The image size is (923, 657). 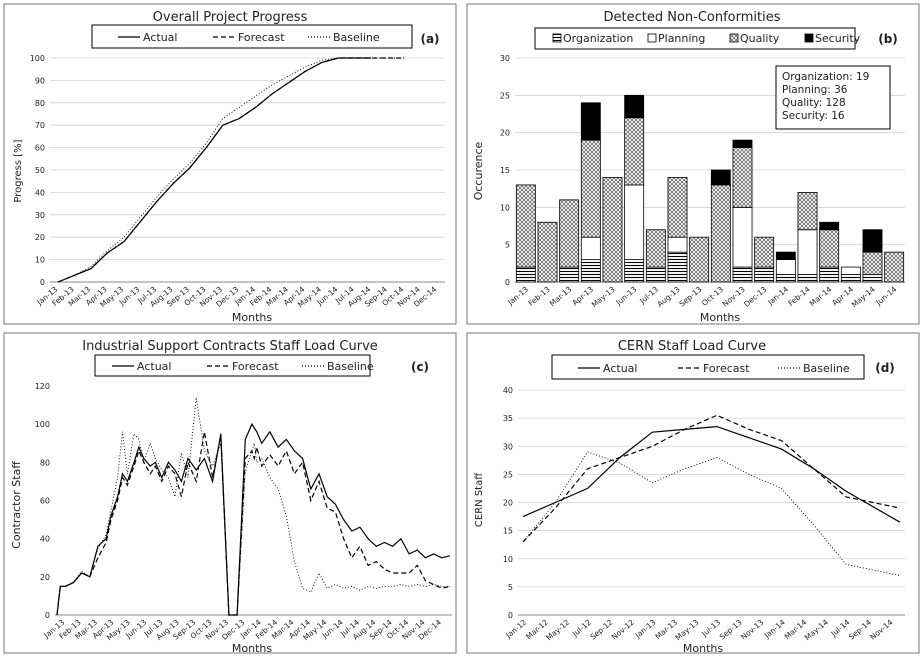 I want to click on panel-tag: (d), so click(x=885, y=368).